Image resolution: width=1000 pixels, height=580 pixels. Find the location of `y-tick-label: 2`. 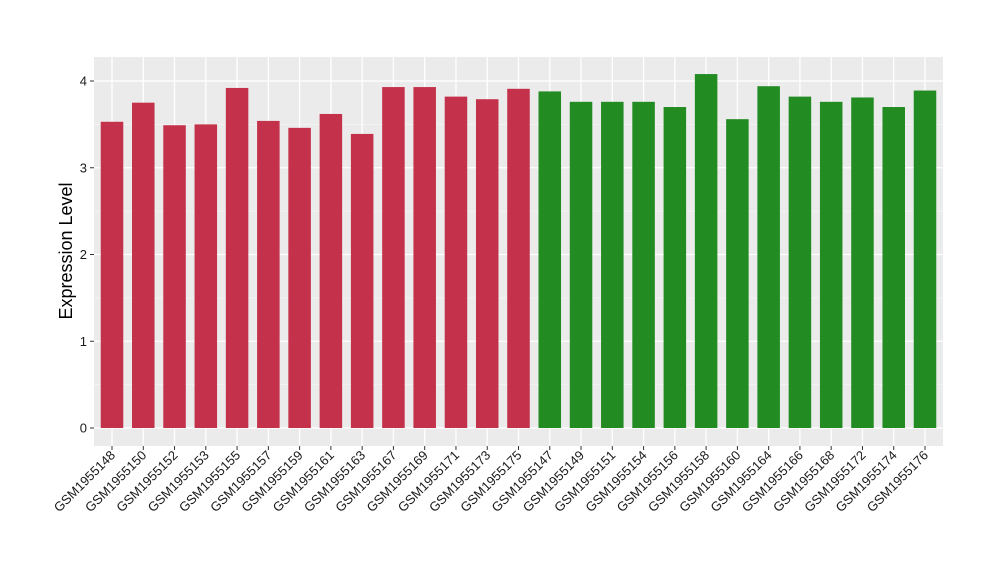

y-tick-label: 2 is located at coordinates (83, 254).